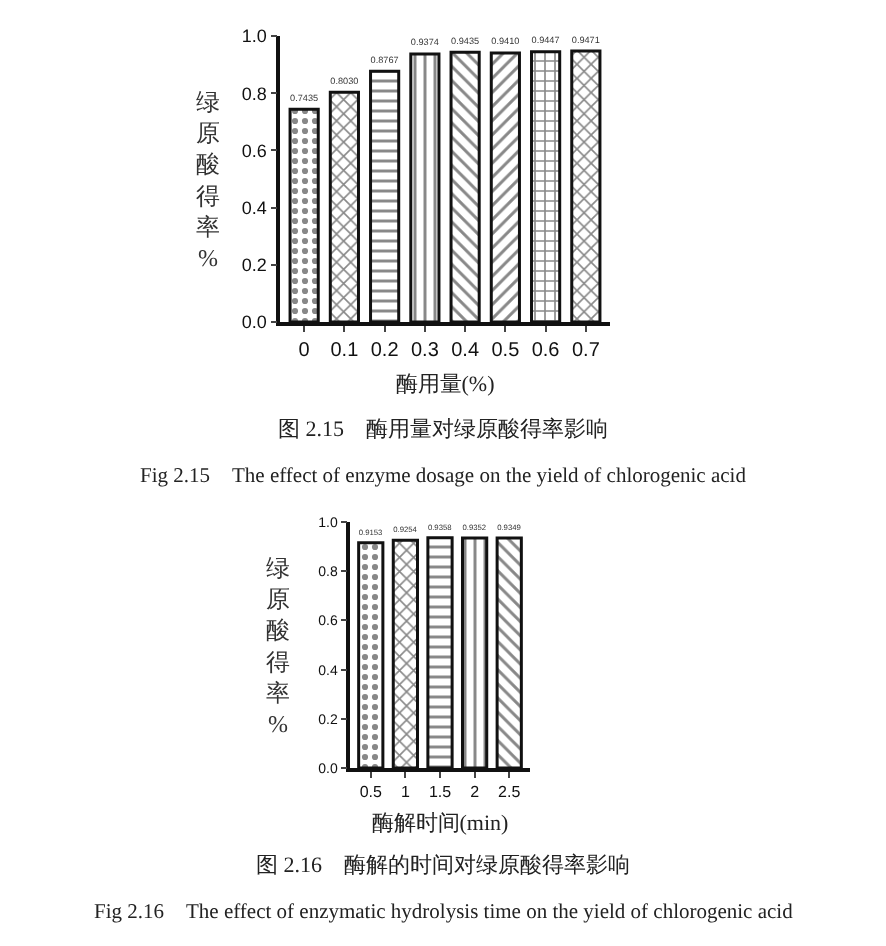 This screenshot has width=886, height=946. I want to click on y-tick-label: 0.2, so click(254, 265).